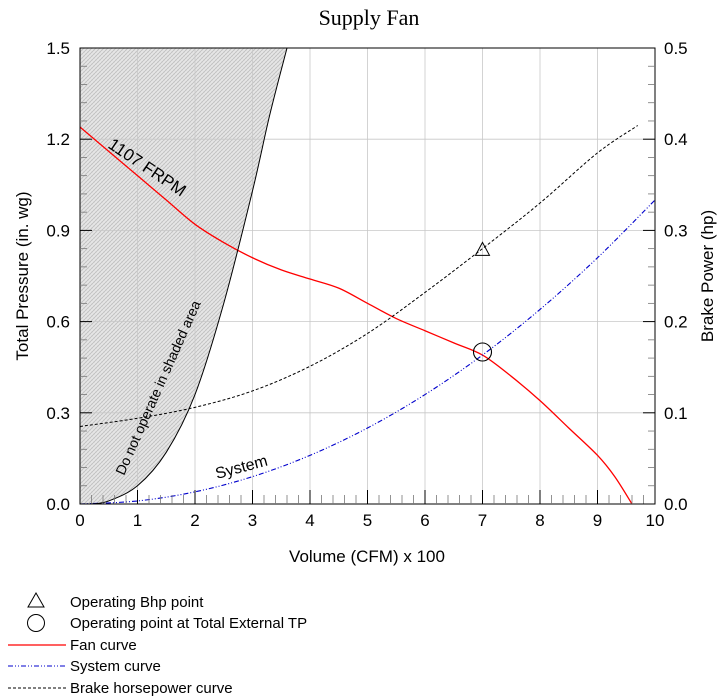 This screenshot has width=725, height=700. What do you see at coordinates (597, 520) in the screenshot?
I see `x-tick-label: 9` at bounding box center [597, 520].